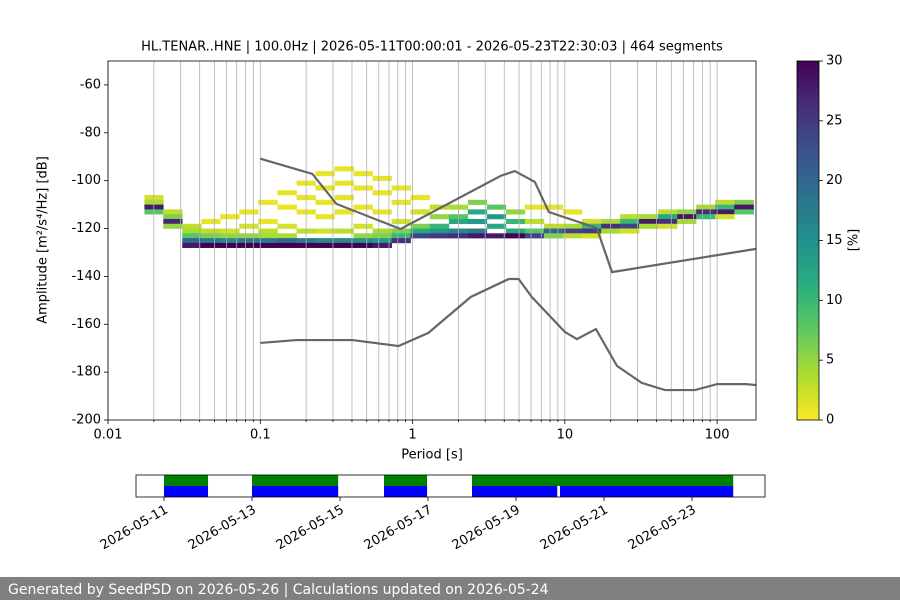  I want to click on footer-bar, so click(450, 588).